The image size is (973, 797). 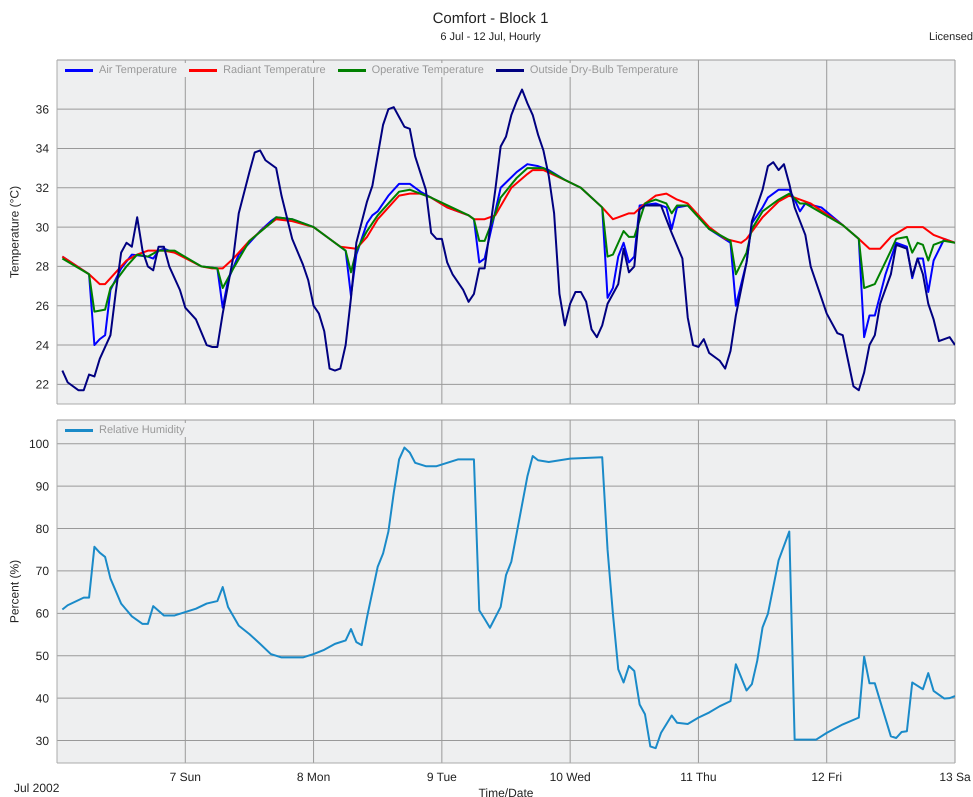 What do you see at coordinates (43, 109) in the screenshot?
I see `y-tick-label: 36` at bounding box center [43, 109].